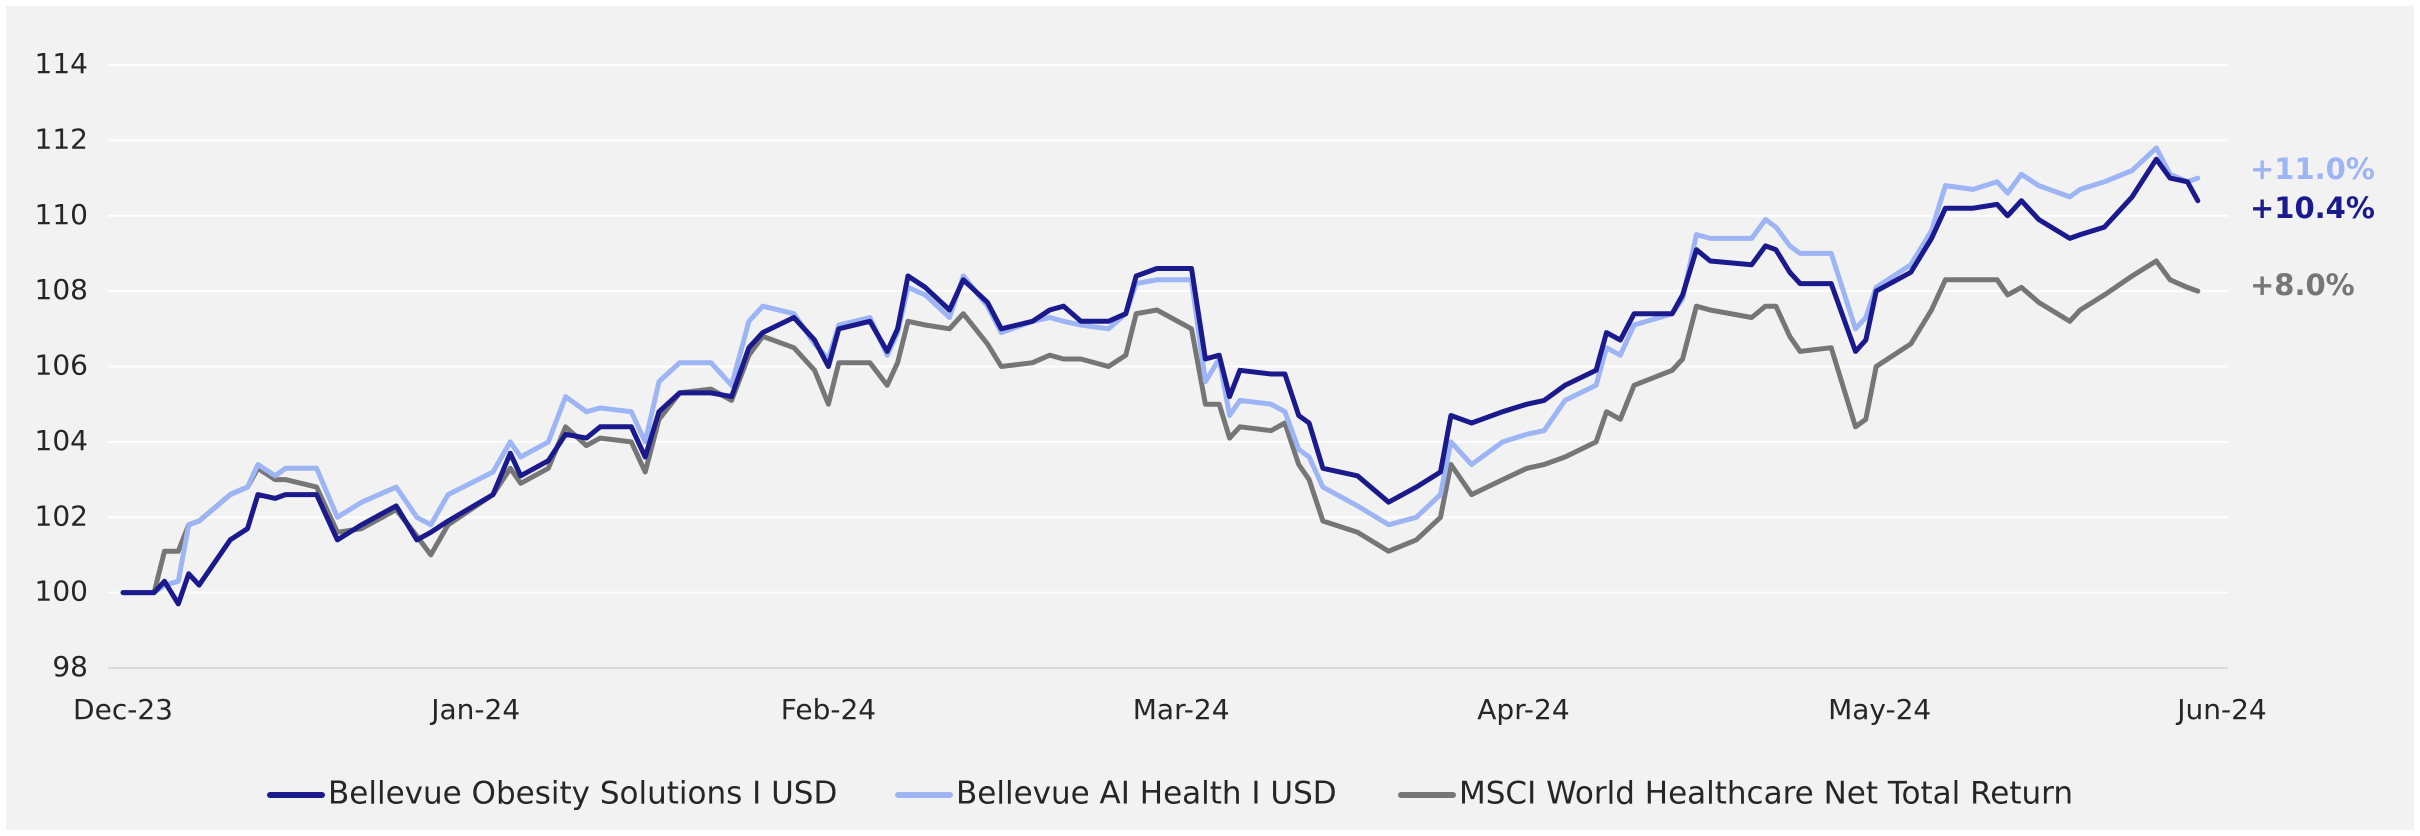  I want to click on y-tick-label: 114, so click(61, 63).